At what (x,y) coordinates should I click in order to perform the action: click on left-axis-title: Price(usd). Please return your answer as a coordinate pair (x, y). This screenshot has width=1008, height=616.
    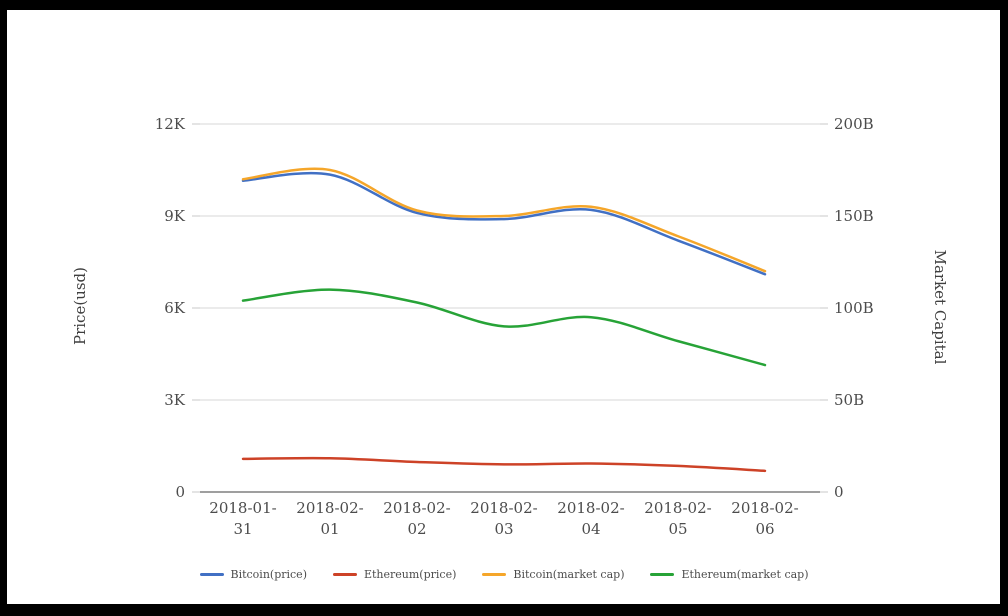
    Looking at the image, I should click on (80, 306).